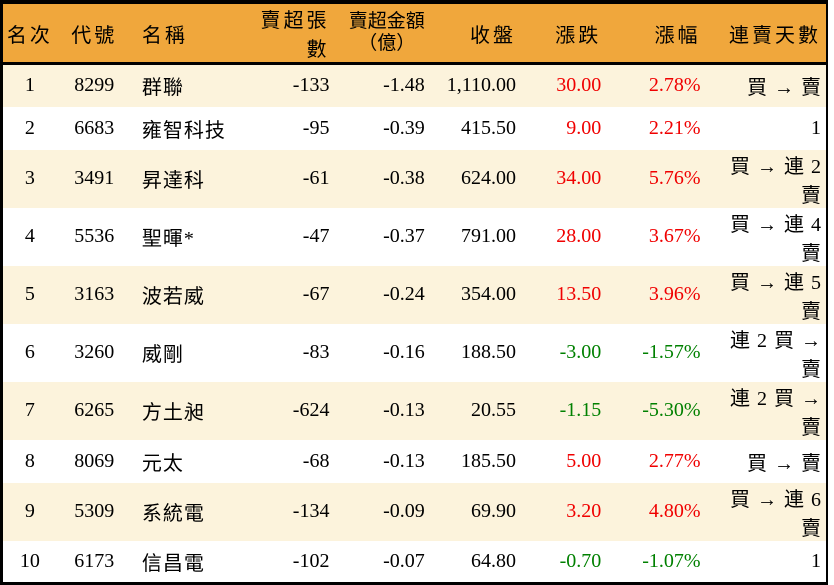  Describe the element at coordinates (656, 33) in the screenshot. I see `col-header-change-pct: 漲幅` at that location.